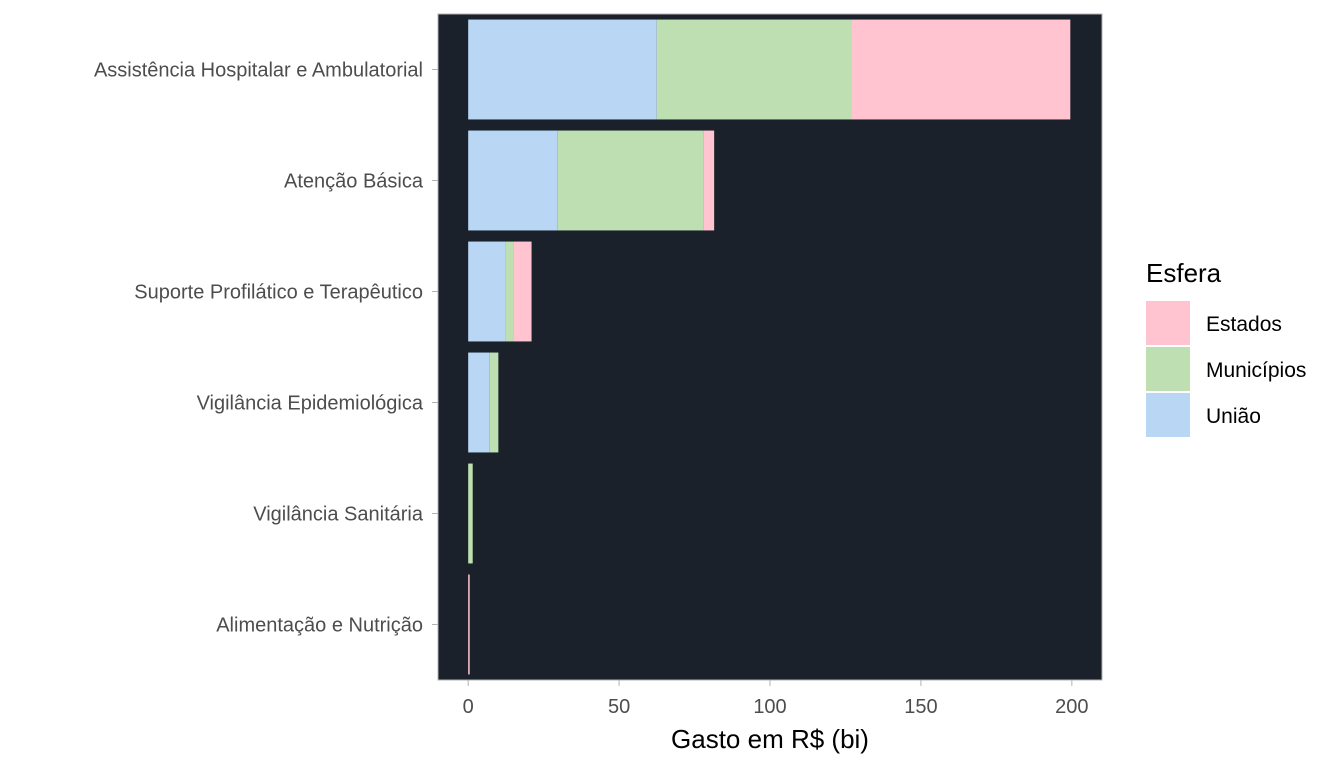 This screenshot has height=768, width=1344. Describe the element at coordinates (319, 626) in the screenshot. I see `y-tick-label: Alimentação e Nutrição` at that location.